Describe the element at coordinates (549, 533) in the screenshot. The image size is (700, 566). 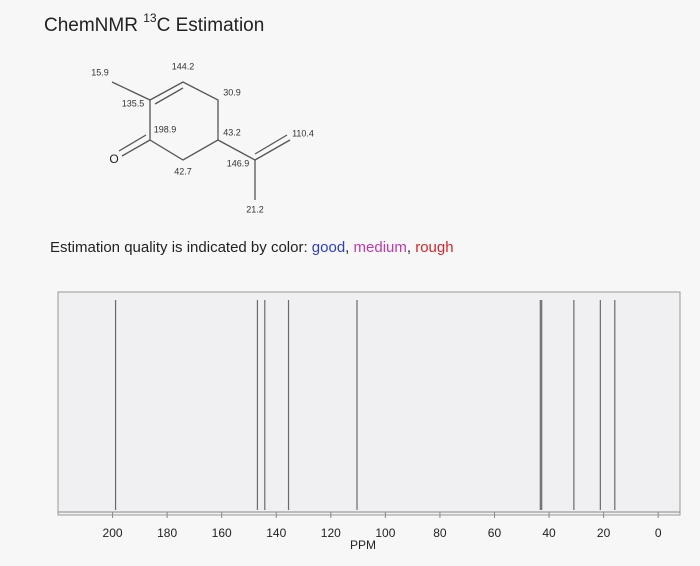
I see `x-tick-label: 40` at that location.